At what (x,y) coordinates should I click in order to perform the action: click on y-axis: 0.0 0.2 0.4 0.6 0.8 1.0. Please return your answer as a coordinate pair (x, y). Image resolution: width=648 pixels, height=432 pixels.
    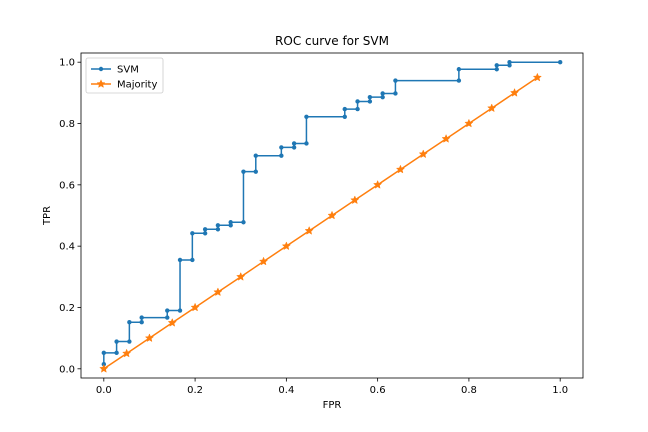
    Looking at the image, I should click on (70, 216).